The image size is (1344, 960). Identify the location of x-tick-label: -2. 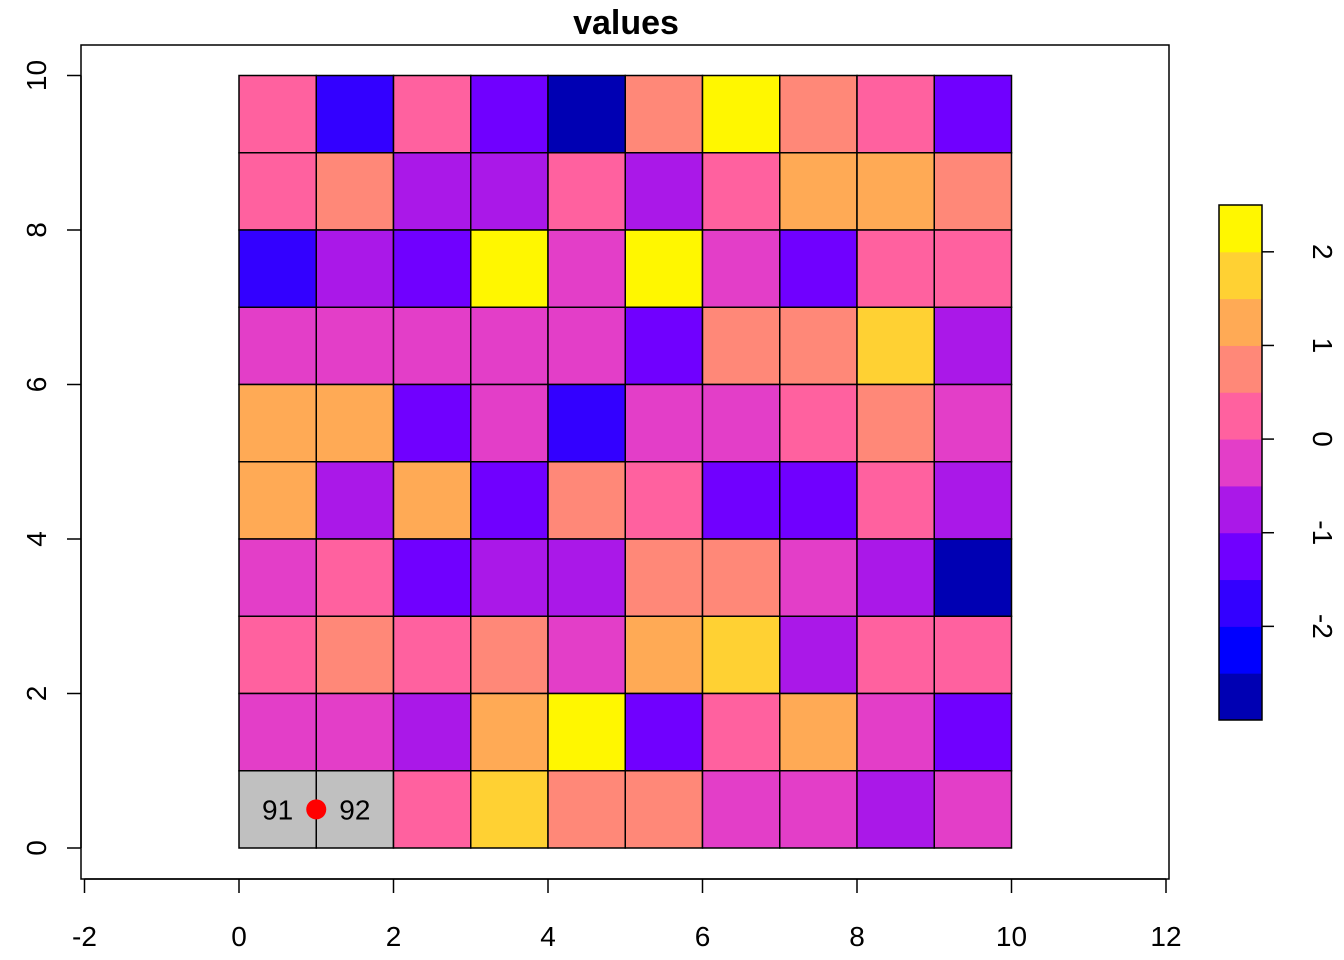
(84, 936).